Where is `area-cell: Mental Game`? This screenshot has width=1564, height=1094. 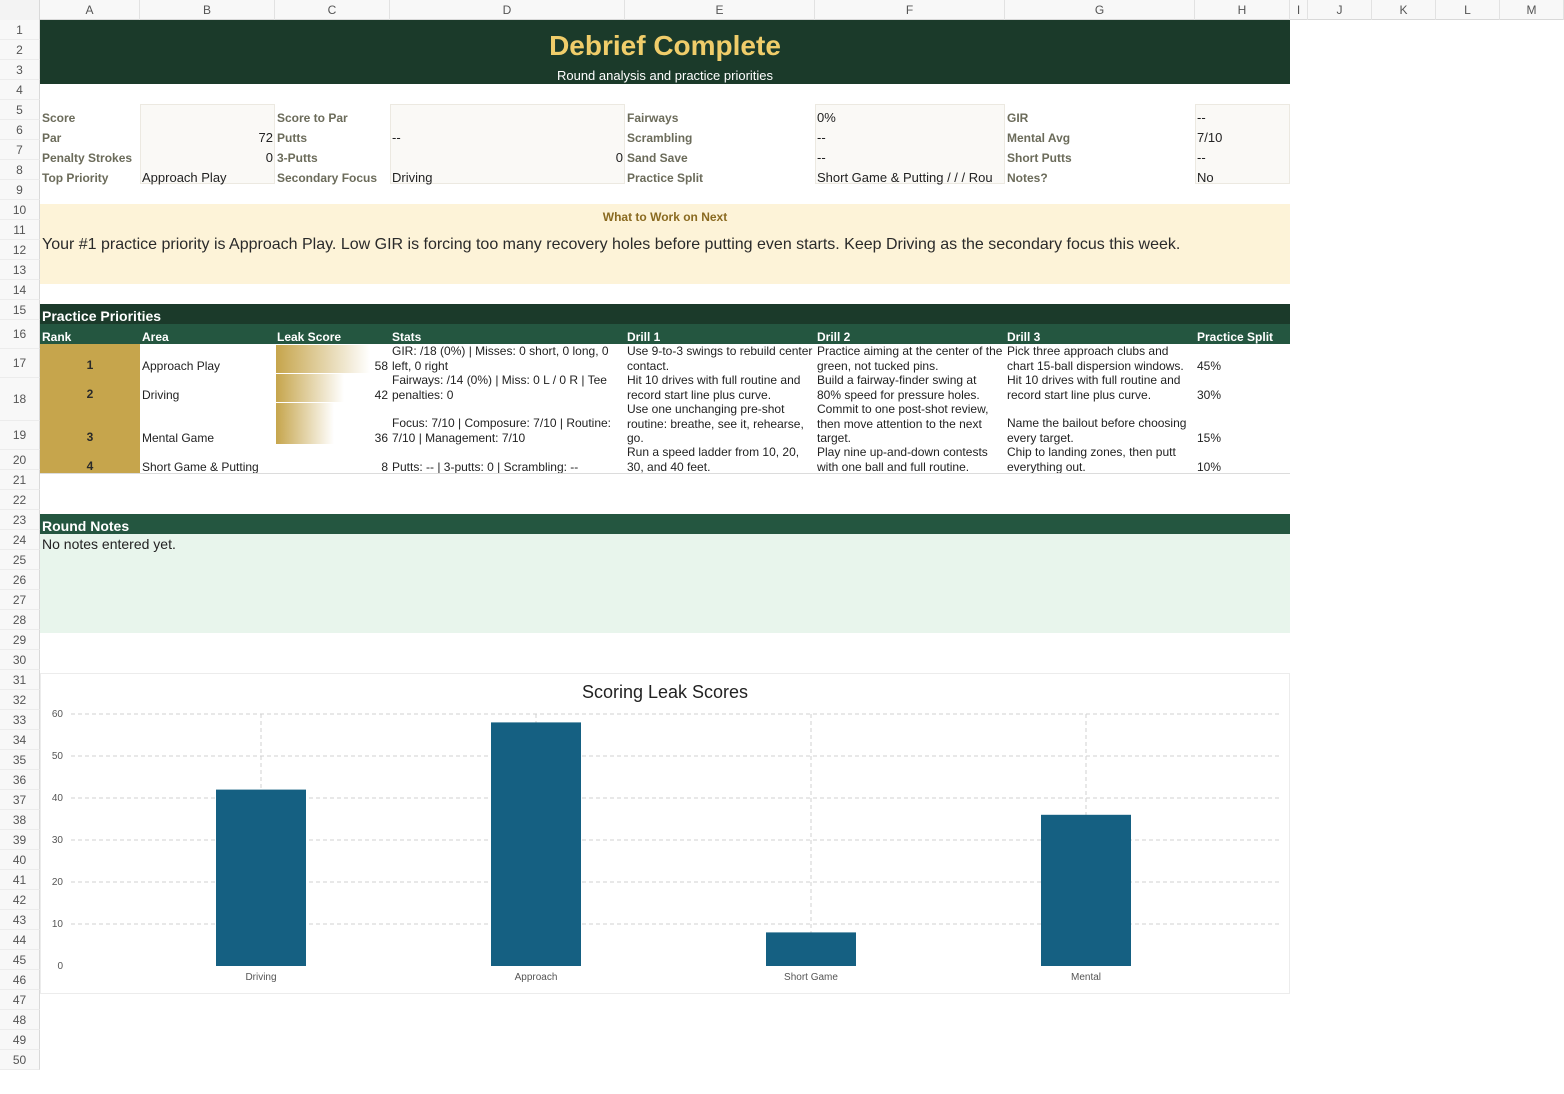 area-cell: Mental Game is located at coordinates (178, 438).